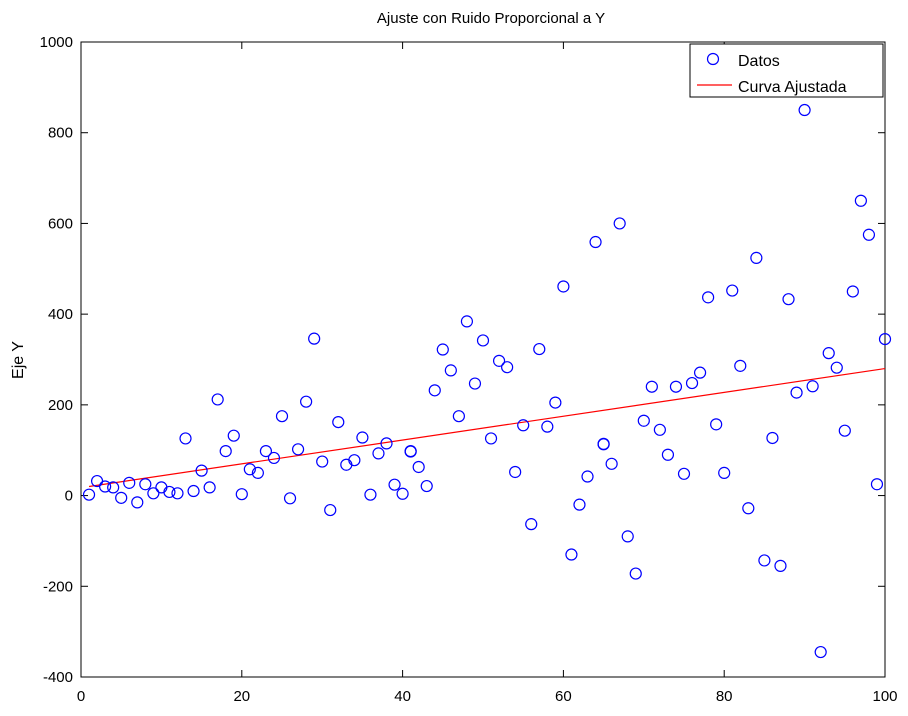  What do you see at coordinates (58, 586) in the screenshot?
I see `y-tick-label: -200` at bounding box center [58, 586].